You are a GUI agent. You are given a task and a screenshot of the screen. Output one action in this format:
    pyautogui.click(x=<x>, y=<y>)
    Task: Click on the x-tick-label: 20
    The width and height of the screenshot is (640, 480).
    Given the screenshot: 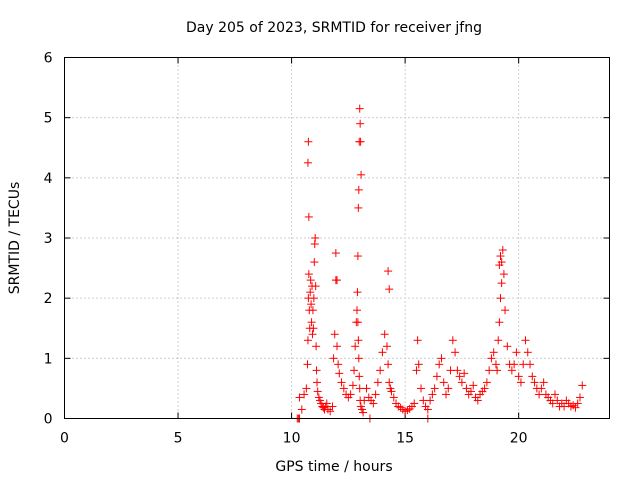 What is the action you would take?
    pyautogui.click(x=519, y=439)
    